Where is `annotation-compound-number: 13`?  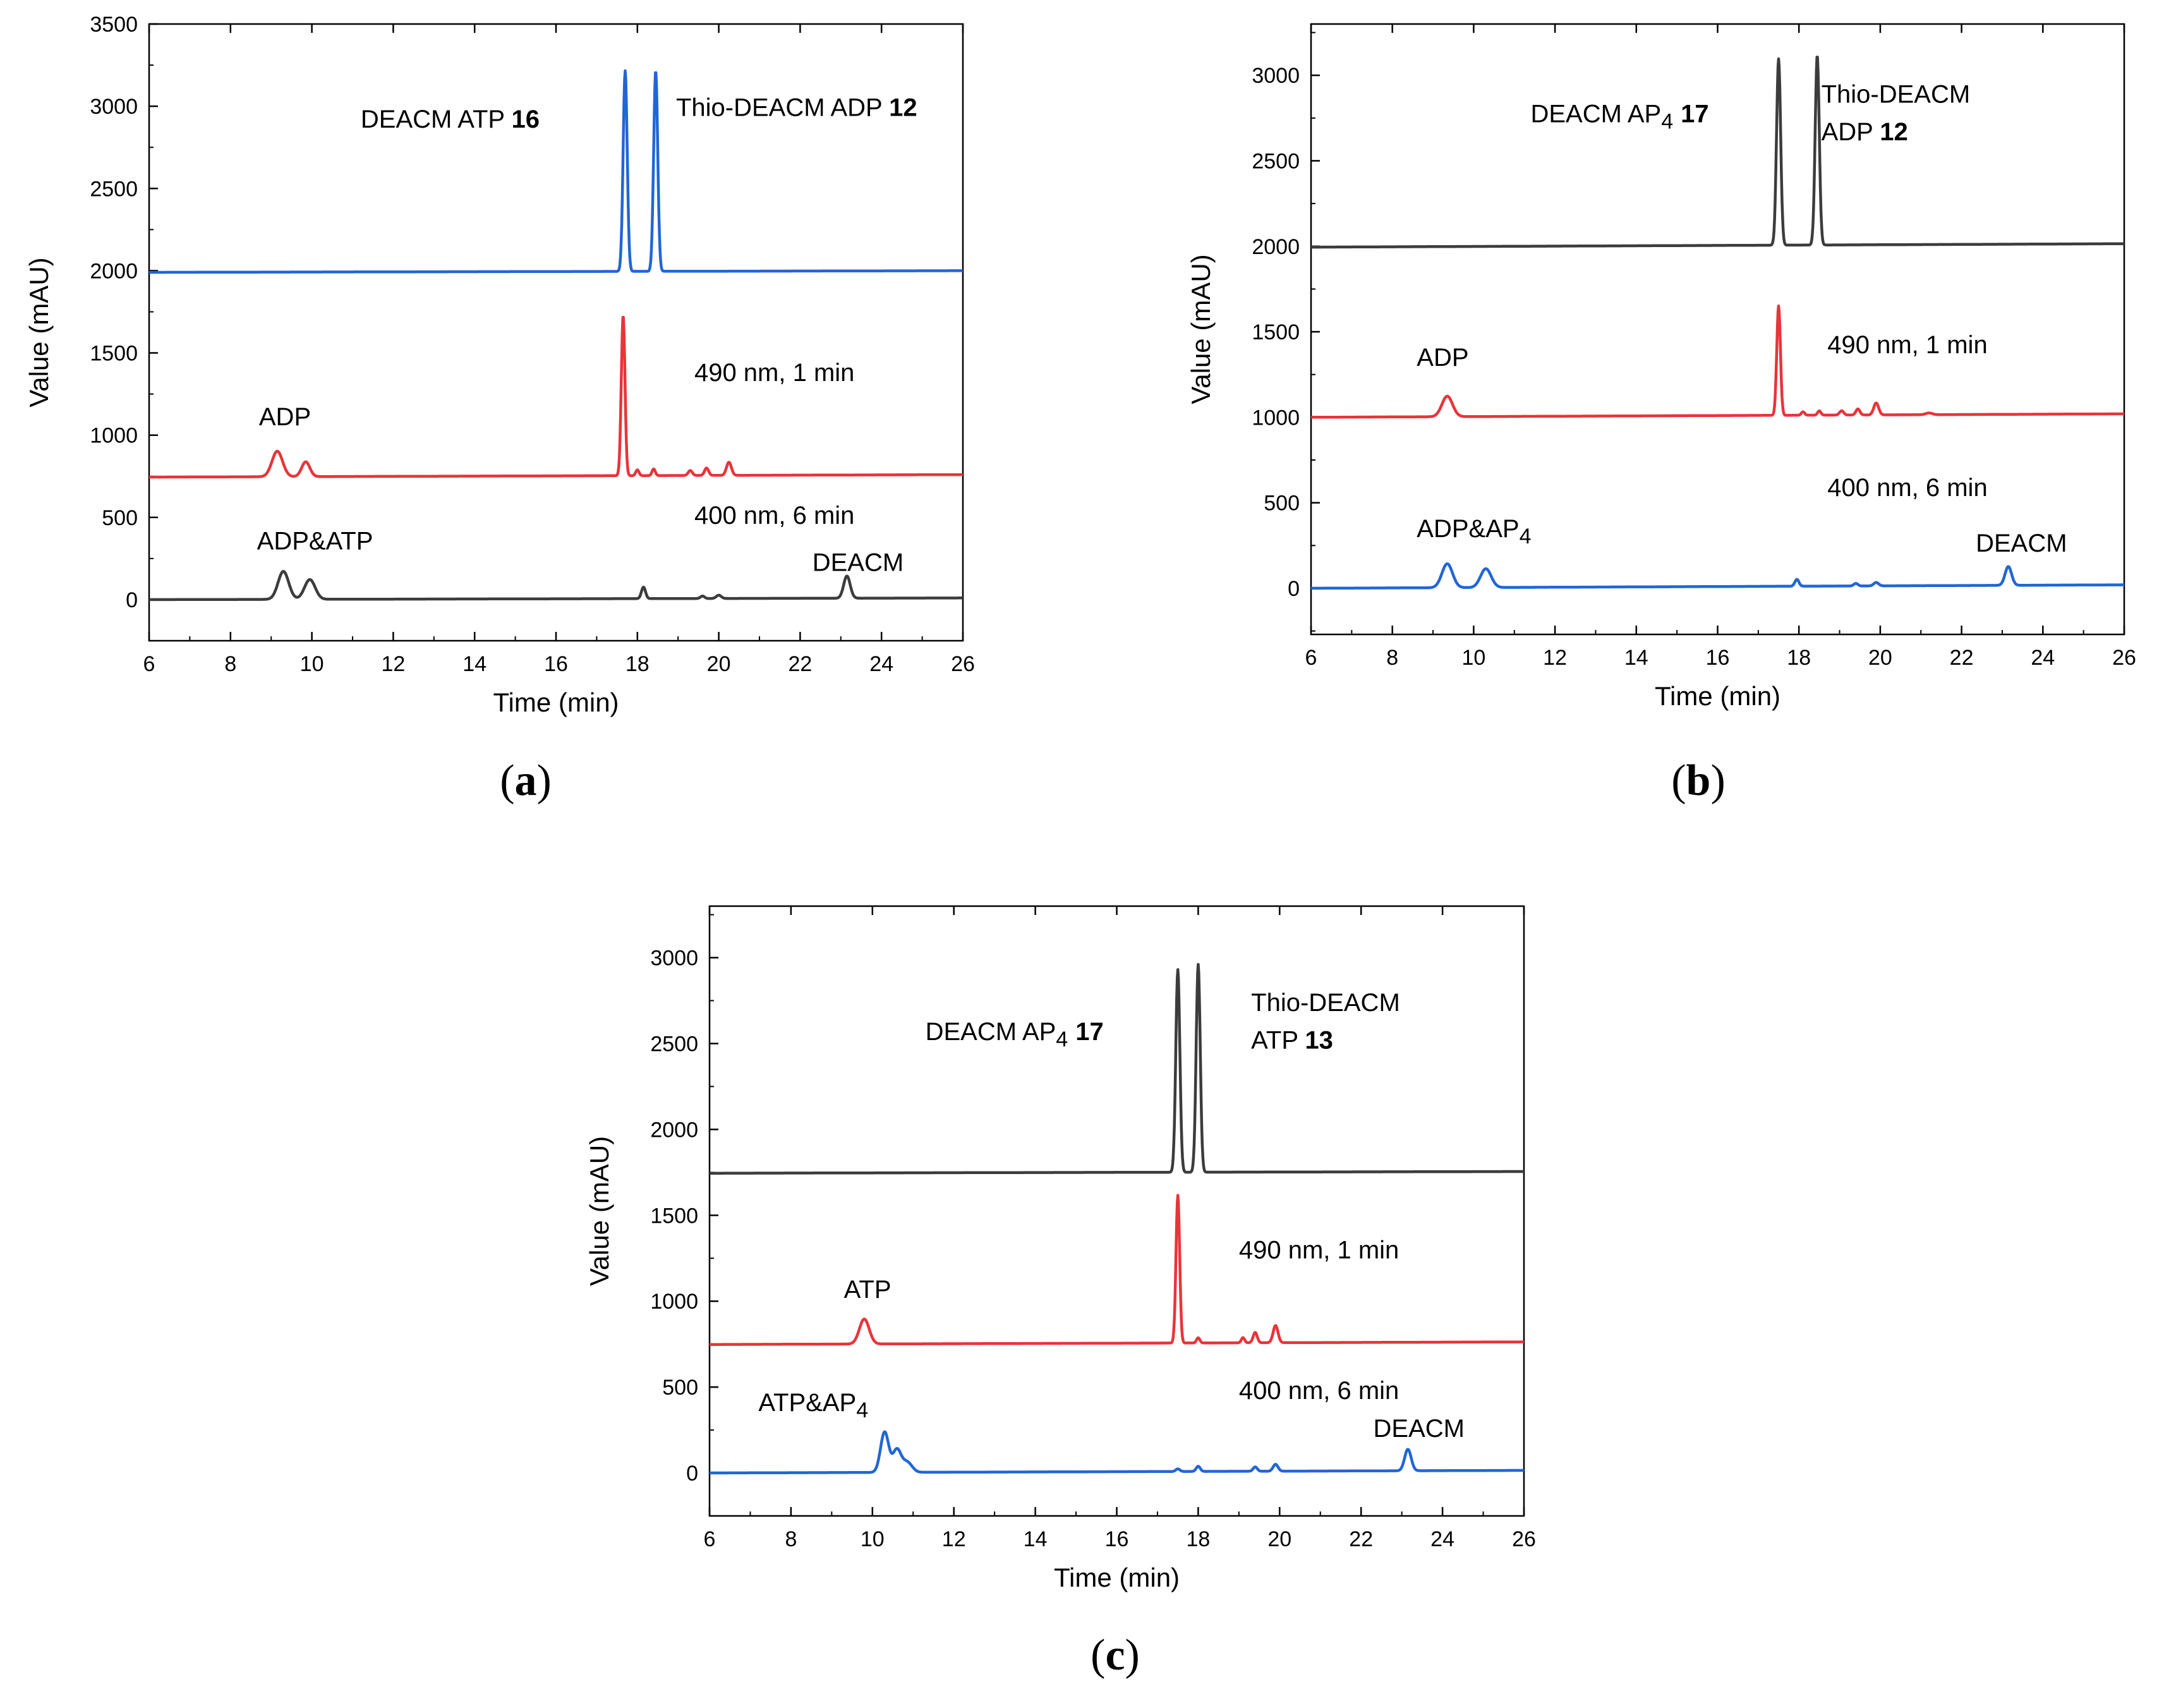
annotation-compound-number: 13 is located at coordinates (1319, 1041).